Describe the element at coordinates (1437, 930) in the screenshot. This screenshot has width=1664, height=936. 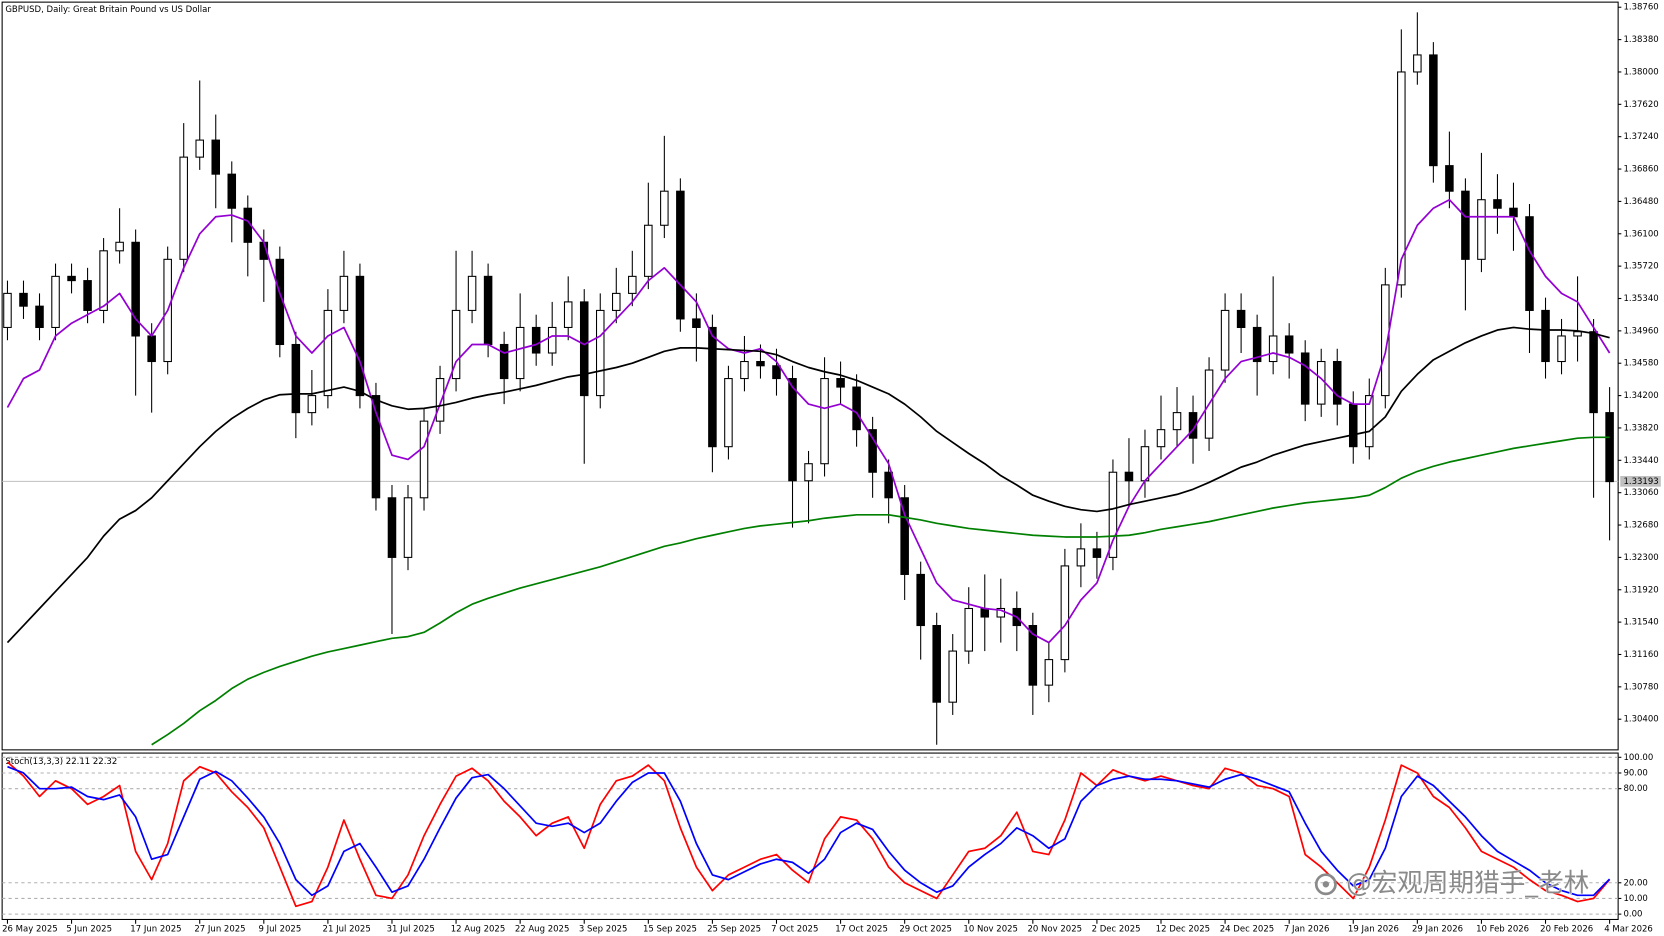
I see `x-tick-label: 29 Jan 2026` at that location.